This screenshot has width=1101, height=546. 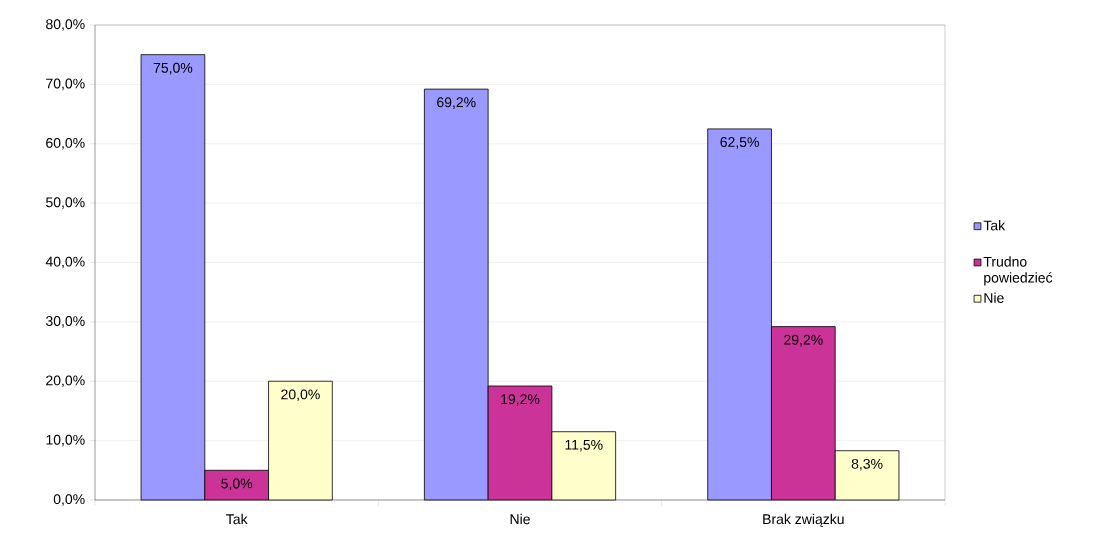 What do you see at coordinates (173, 68) in the screenshot?
I see `data-label: 75,0%` at bounding box center [173, 68].